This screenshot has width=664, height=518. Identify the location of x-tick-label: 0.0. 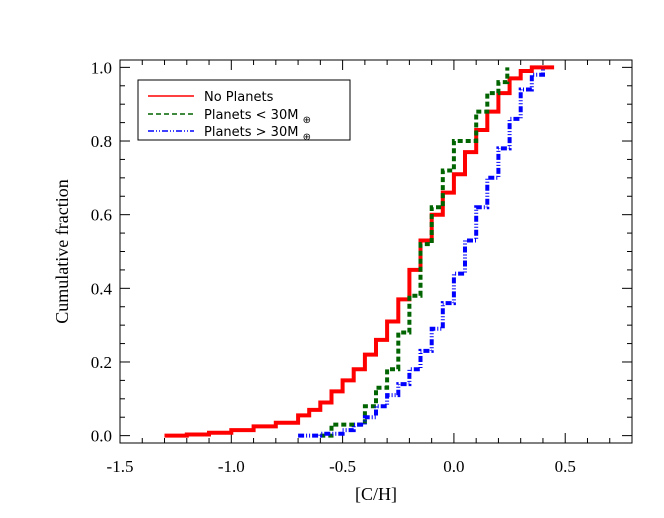
(453, 466).